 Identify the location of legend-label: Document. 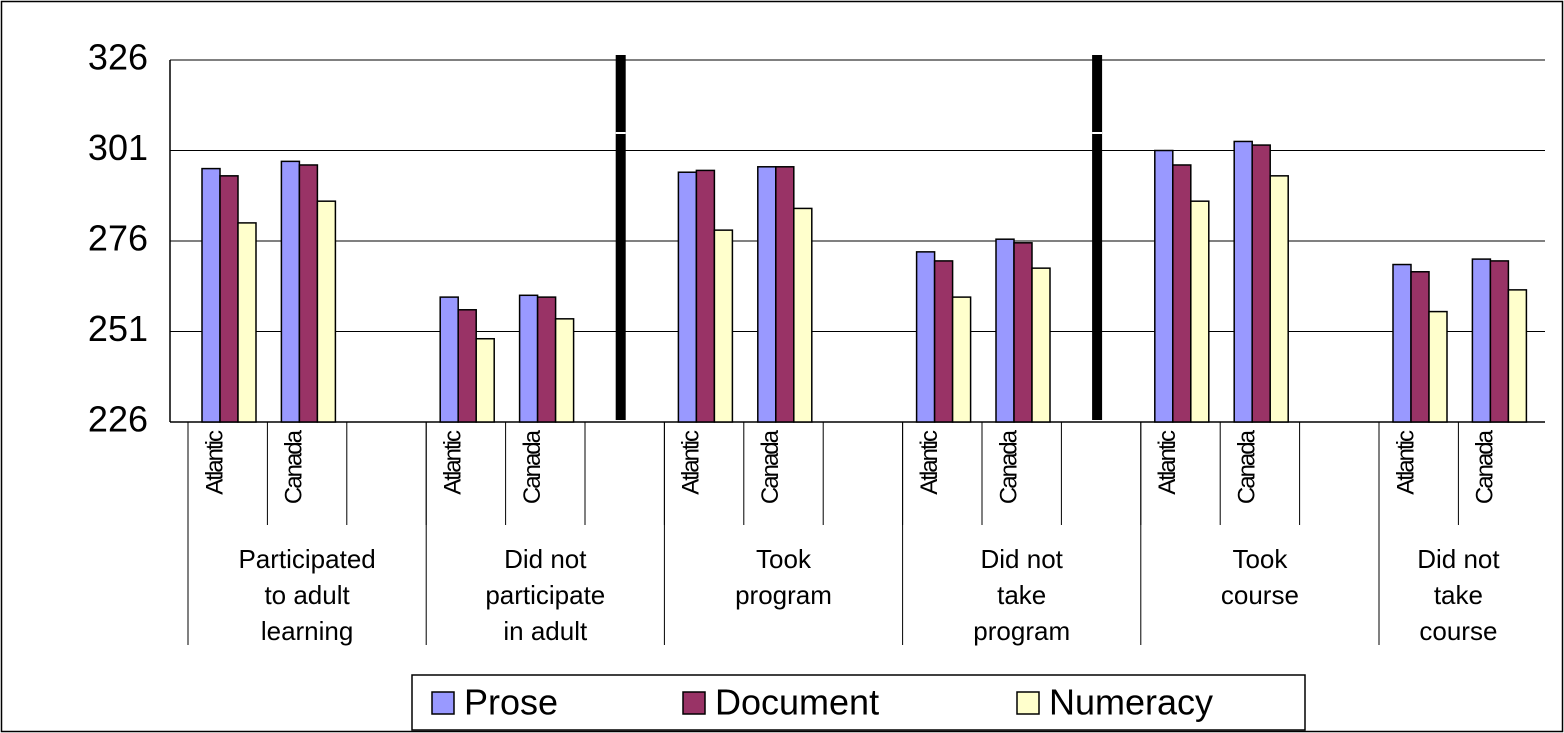
(797, 702).